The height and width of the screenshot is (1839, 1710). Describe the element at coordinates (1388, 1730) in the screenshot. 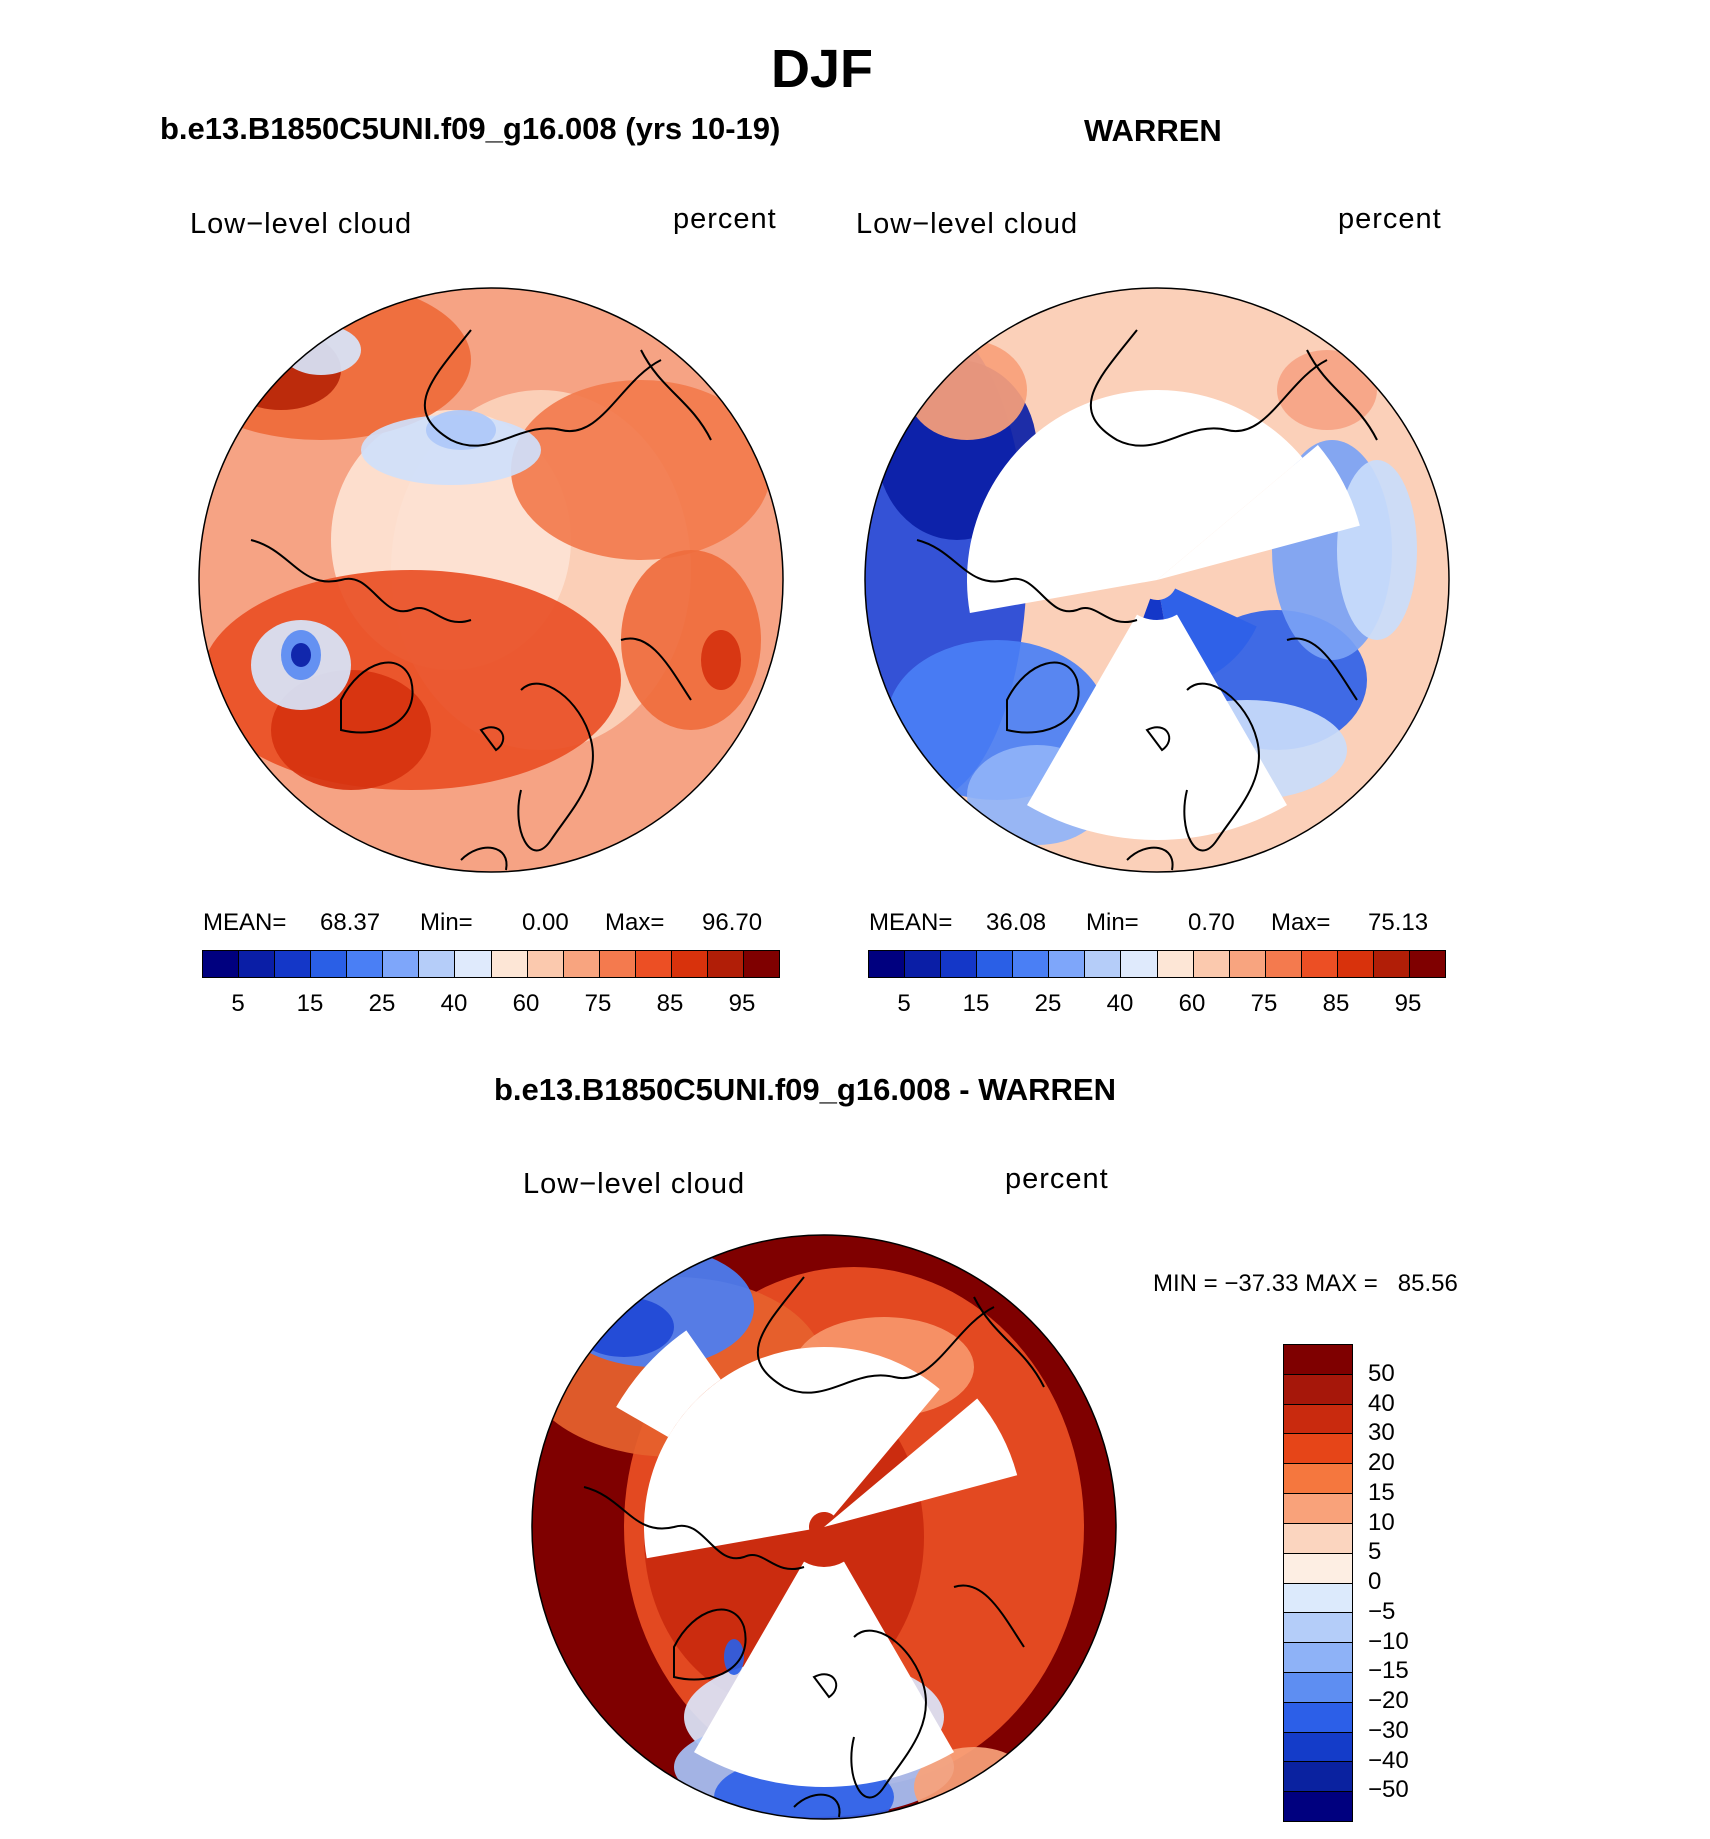

I see `colorbar-tick-label: −30` at that location.